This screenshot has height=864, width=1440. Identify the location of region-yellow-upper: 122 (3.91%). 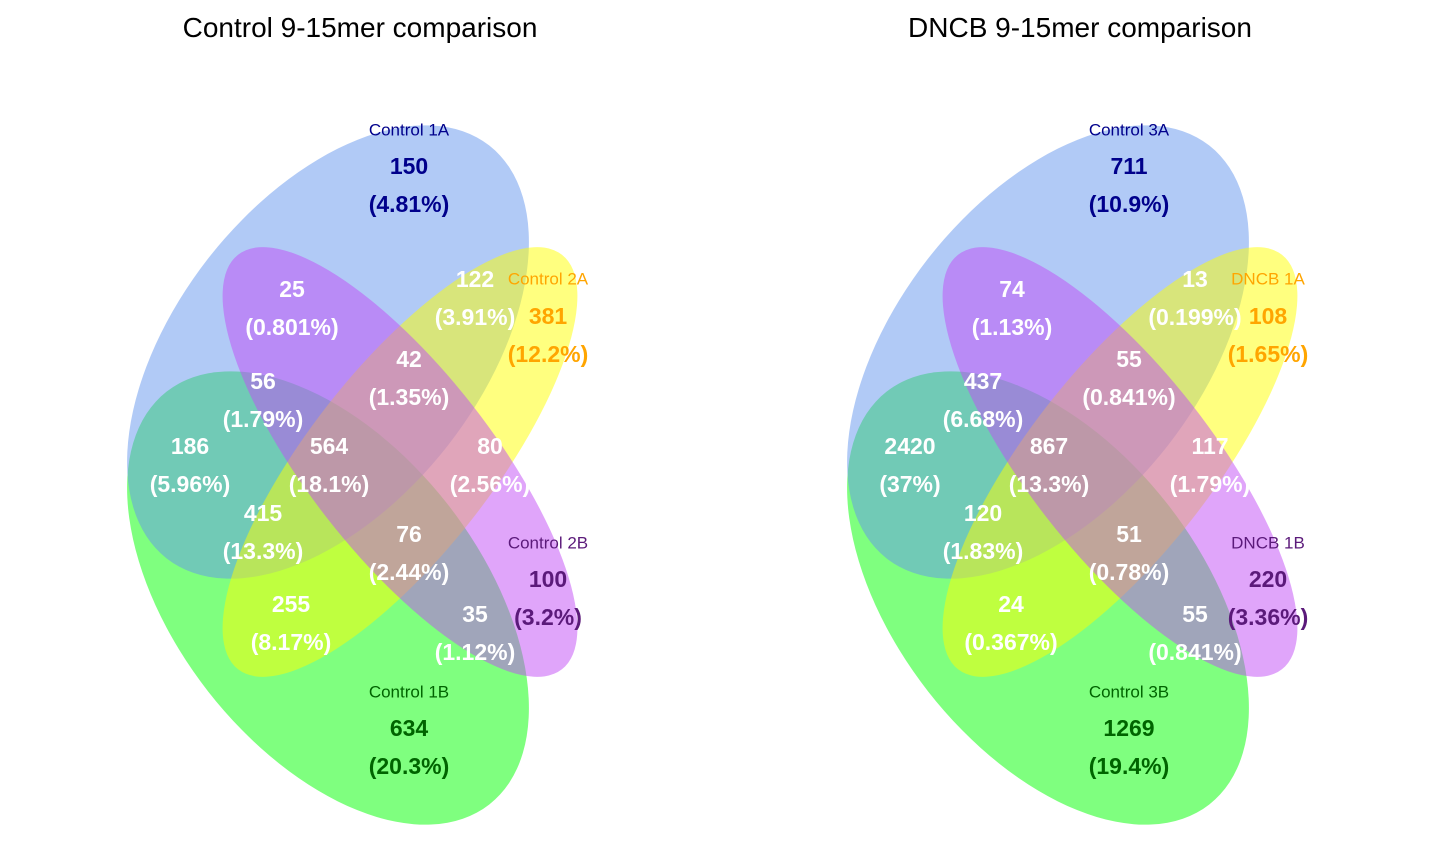
(475, 298).